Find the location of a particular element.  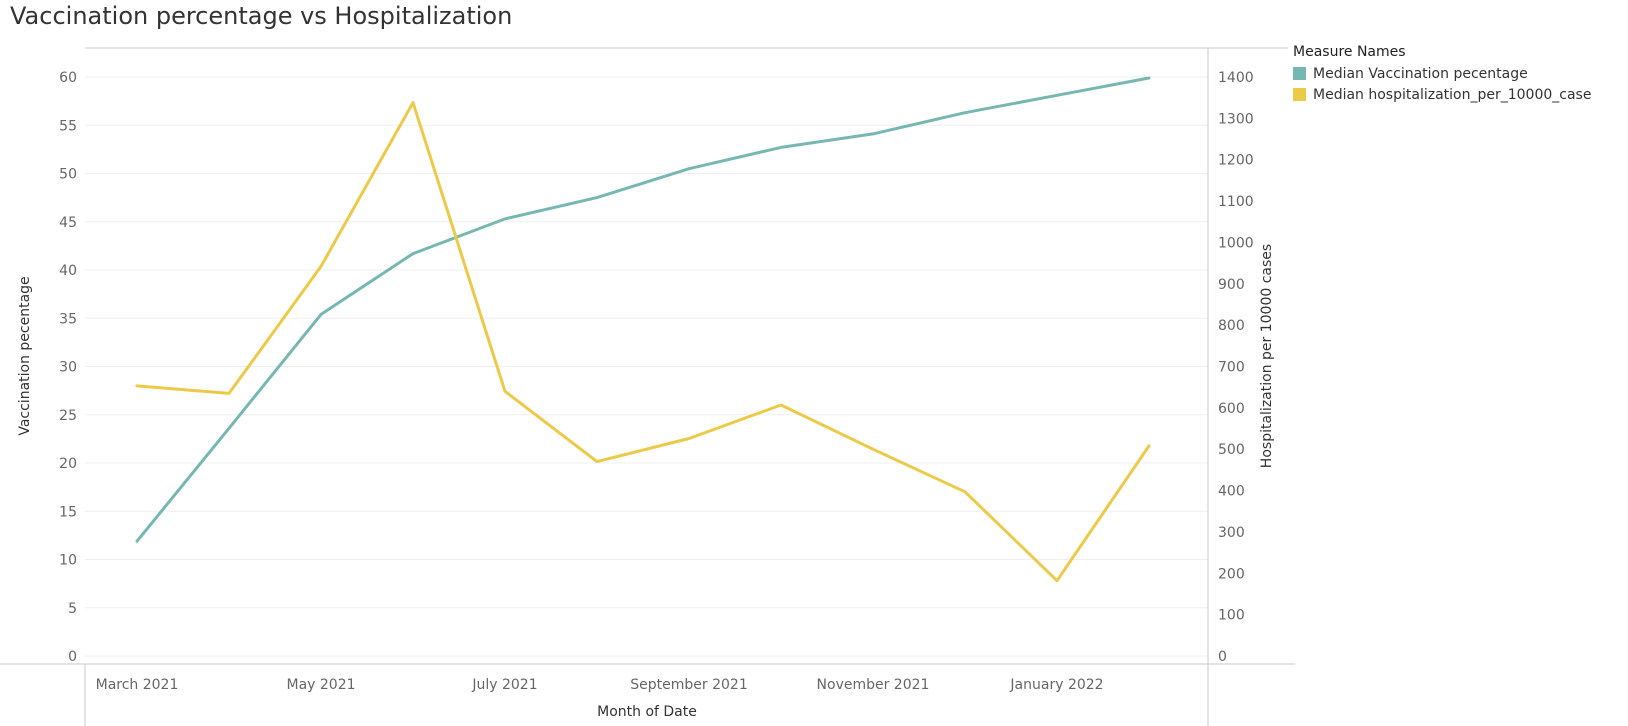

y2-tick-label: 1000 is located at coordinates (1236, 243).